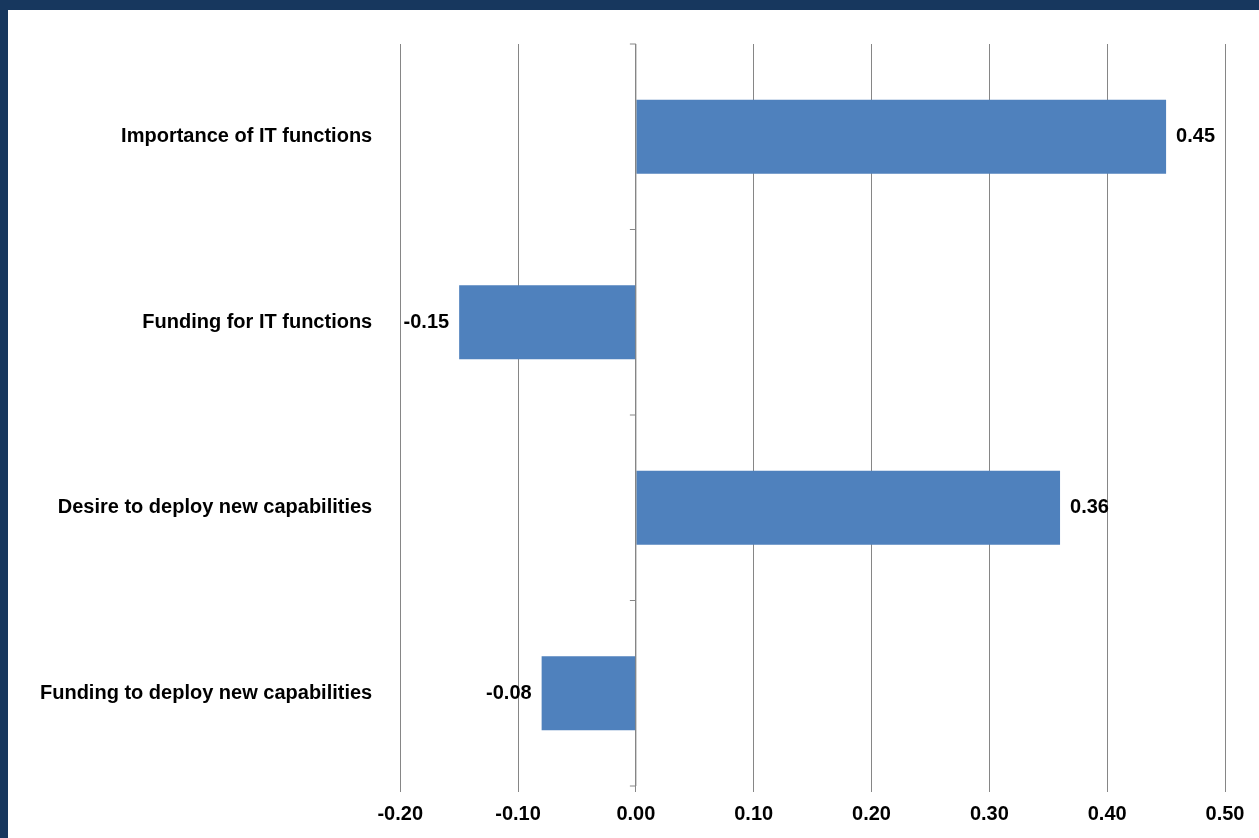 The width and height of the screenshot is (1259, 838). I want to click on x-tick-label: 0.40, so click(1107, 812).